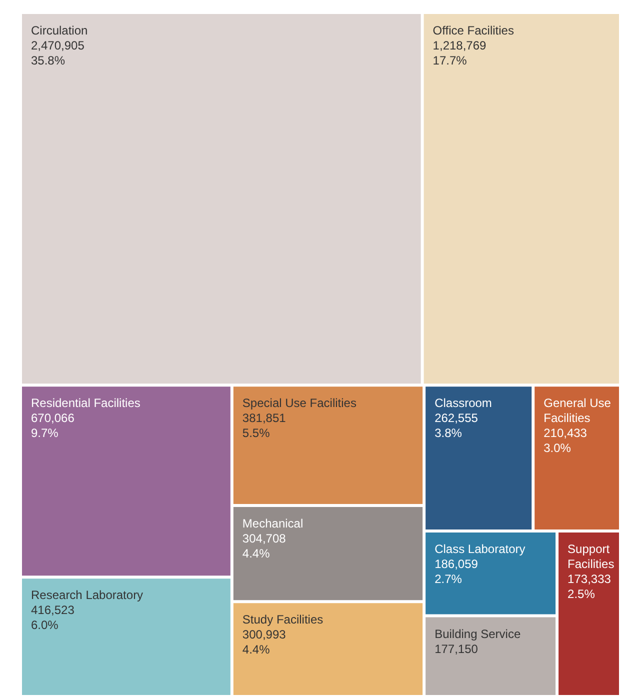 The image size is (621, 697). What do you see at coordinates (456, 571) in the screenshot?
I see `data-label: 186,059 2.7%` at bounding box center [456, 571].